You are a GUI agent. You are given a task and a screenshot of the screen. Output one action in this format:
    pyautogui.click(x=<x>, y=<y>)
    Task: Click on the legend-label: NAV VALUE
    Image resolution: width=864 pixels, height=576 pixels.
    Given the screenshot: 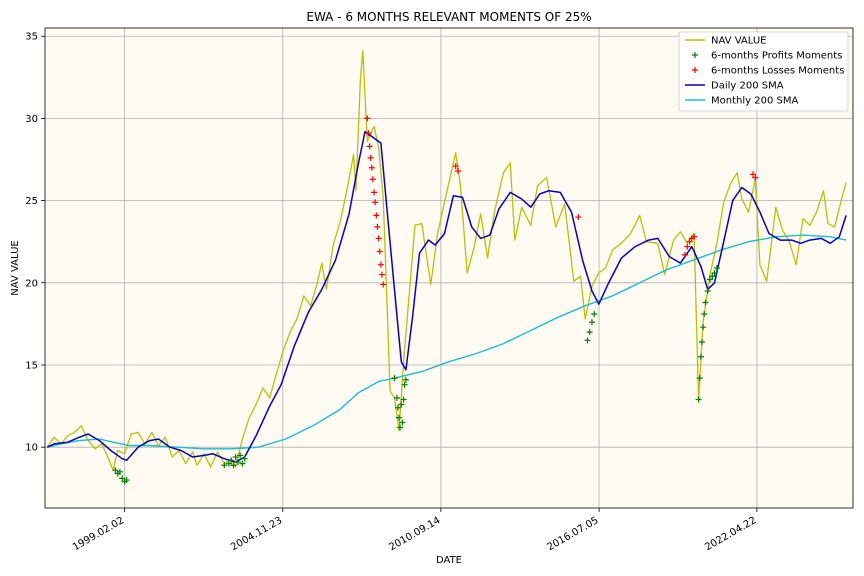 What is the action you would take?
    pyautogui.click(x=738, y=41)
    